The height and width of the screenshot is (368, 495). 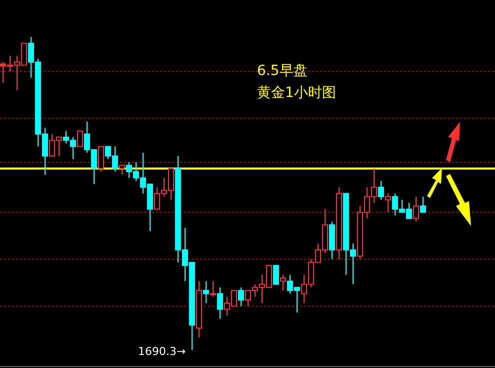 What do you see at coordinates (282, 71) in the screenshot?
I see `title: 6.5早盘` at bounding box center [282, 71].